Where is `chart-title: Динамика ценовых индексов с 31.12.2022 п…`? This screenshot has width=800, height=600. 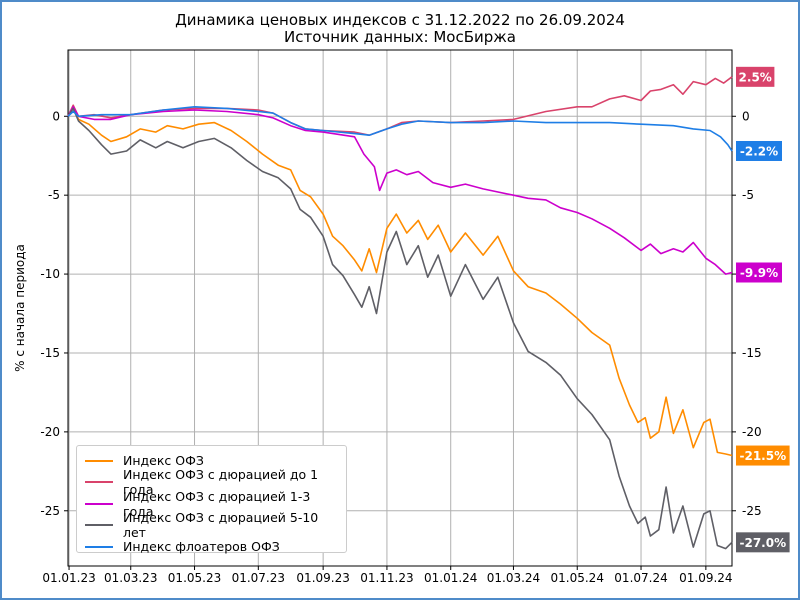 chart-title: Динамика ценовых индексов с 31.12.2022 п… is located at coordinates (400, 20).